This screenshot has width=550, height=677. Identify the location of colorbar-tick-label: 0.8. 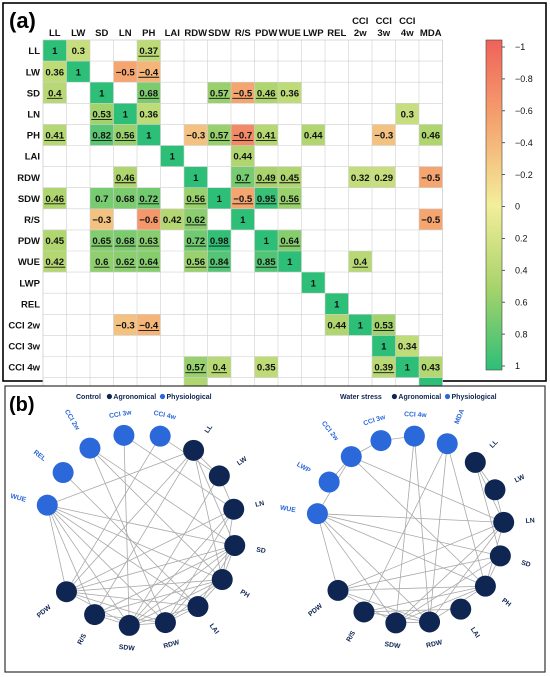
(521, 334).